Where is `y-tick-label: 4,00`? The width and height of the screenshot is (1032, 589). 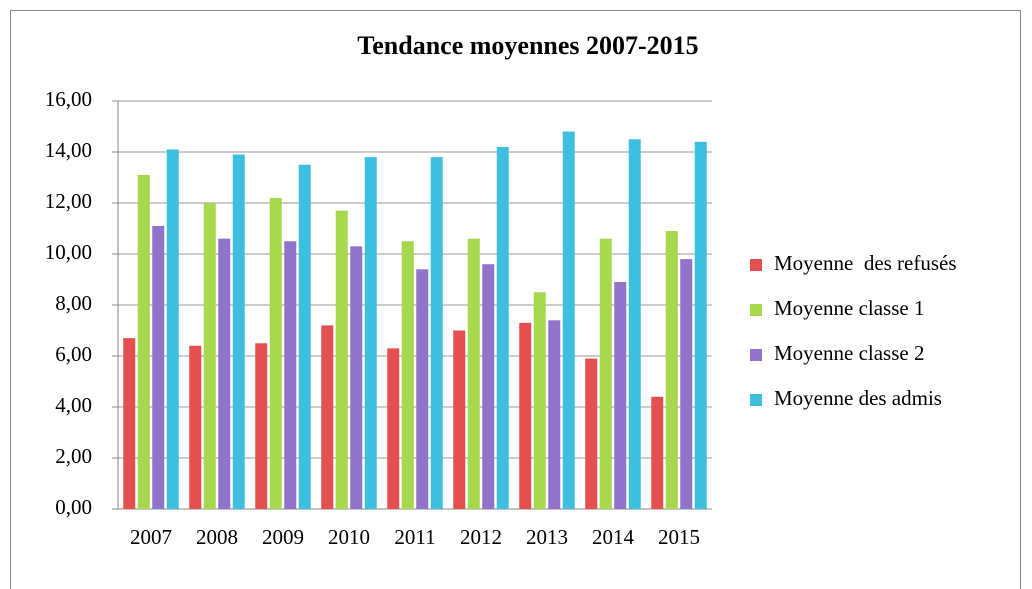 y-tick-label: 4,00 is located at coordinates (73, 405).